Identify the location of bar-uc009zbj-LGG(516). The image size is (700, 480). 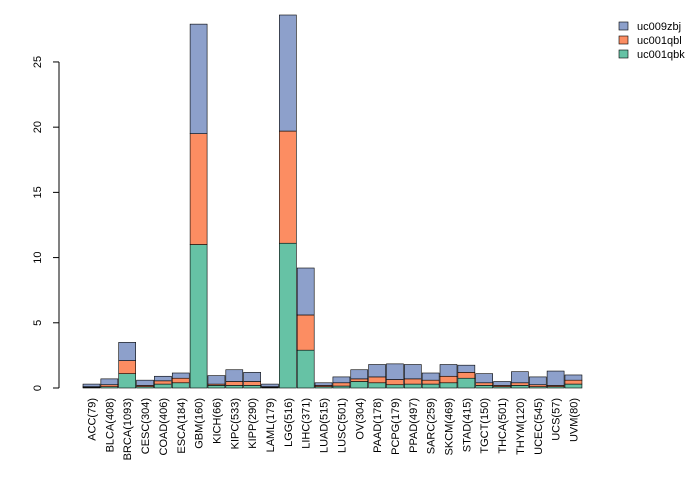
(288, 73).